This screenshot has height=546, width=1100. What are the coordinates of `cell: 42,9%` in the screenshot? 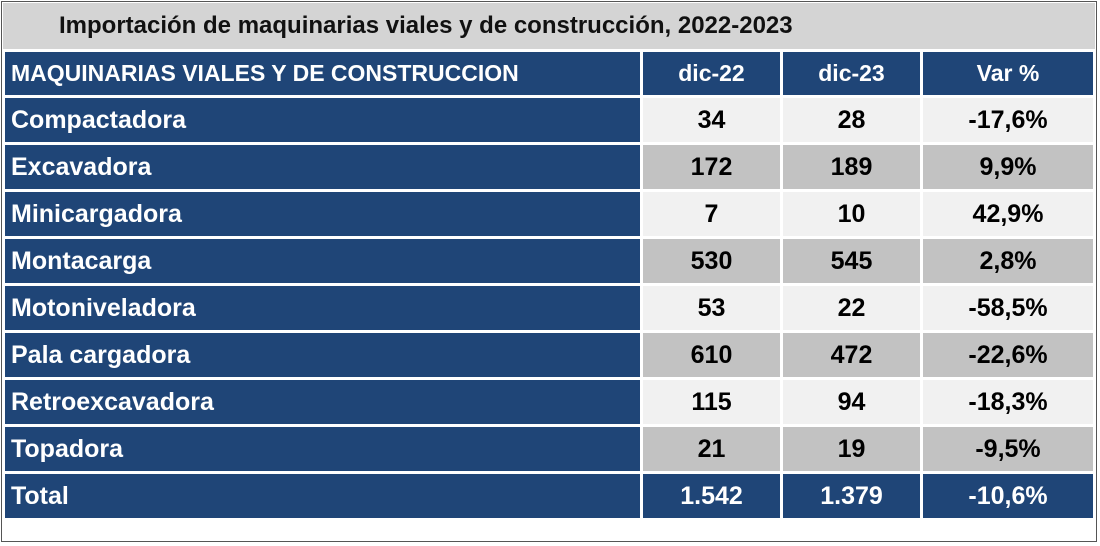 It's located at (1008, 214).